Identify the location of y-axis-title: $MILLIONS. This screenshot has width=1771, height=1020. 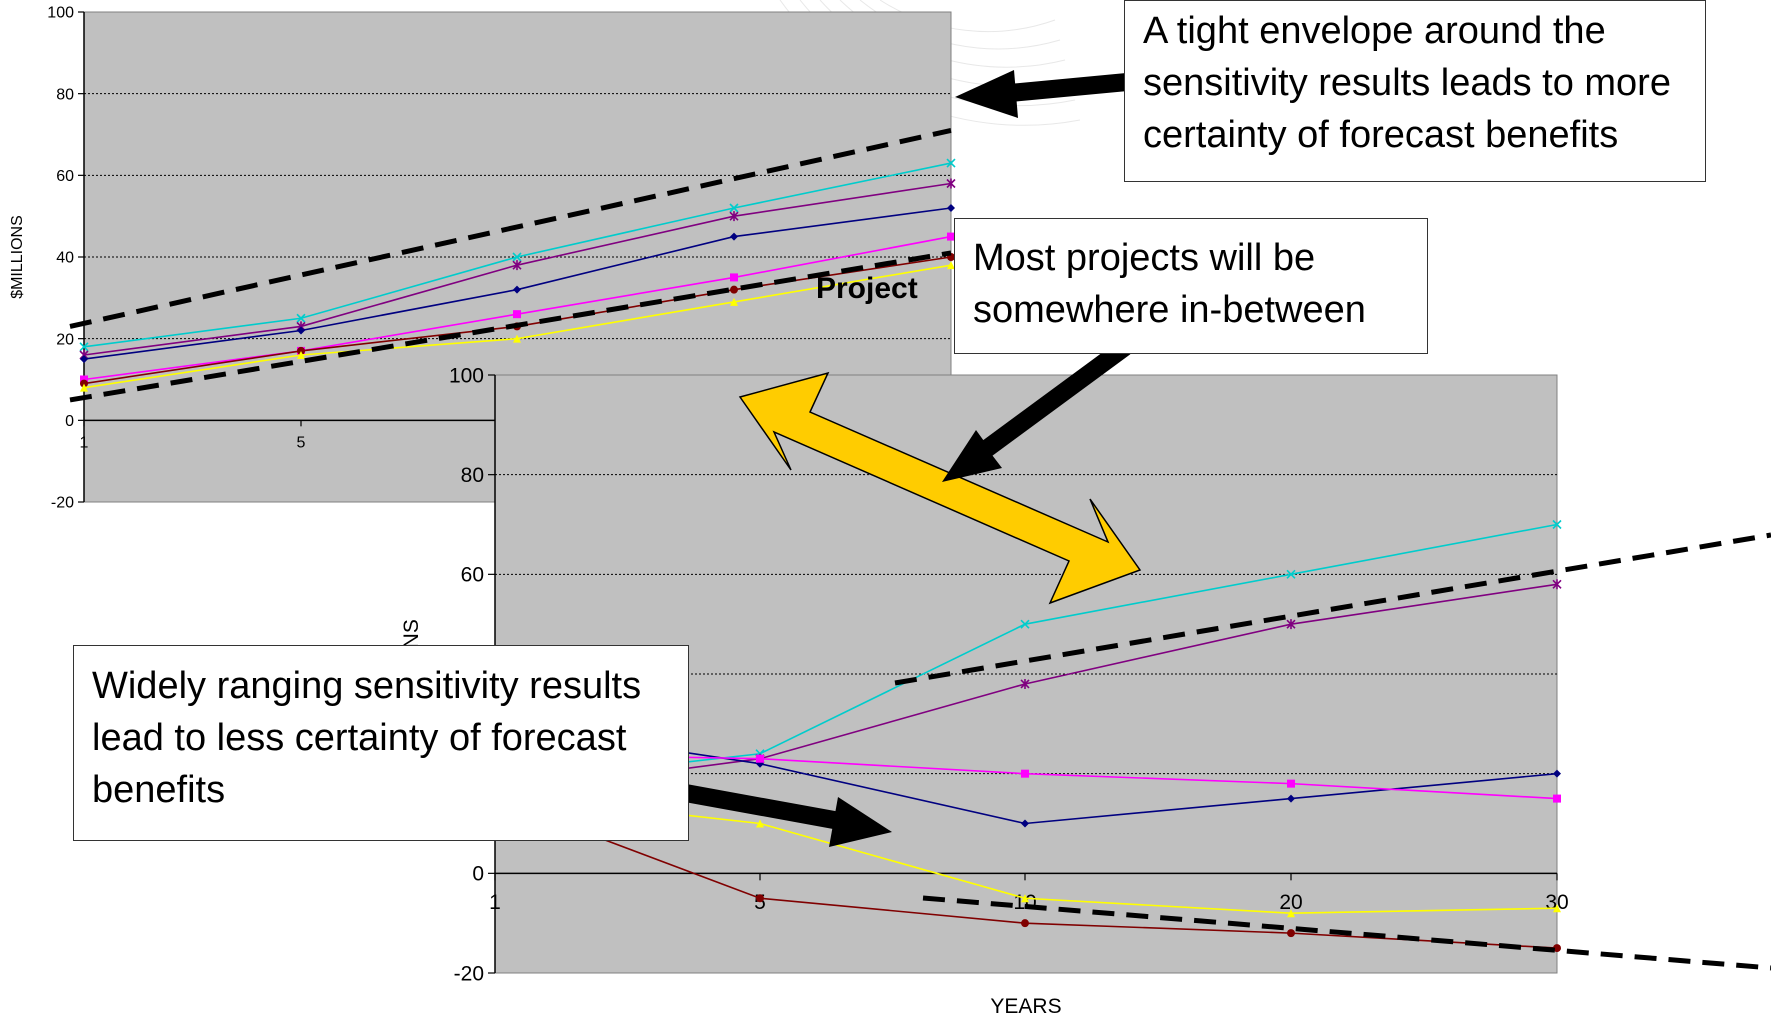
(17, 257).